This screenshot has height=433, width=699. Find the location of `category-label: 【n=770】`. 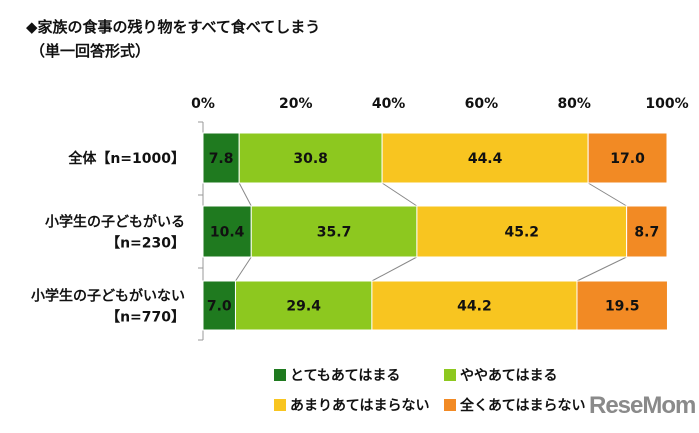

category-label: 【n=770】 is located at coordinates (145, 318).